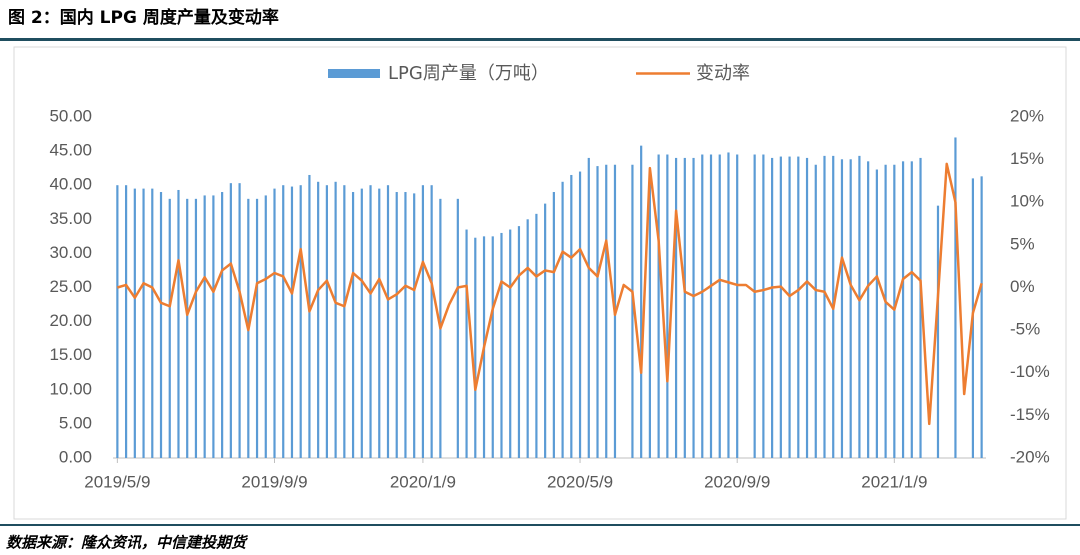 The width and height of the screenshot is (1080, 555). Describe the element at coordinates (1027, 201) in the screenshot. I see `y2-tick-label: 10%` at that location.